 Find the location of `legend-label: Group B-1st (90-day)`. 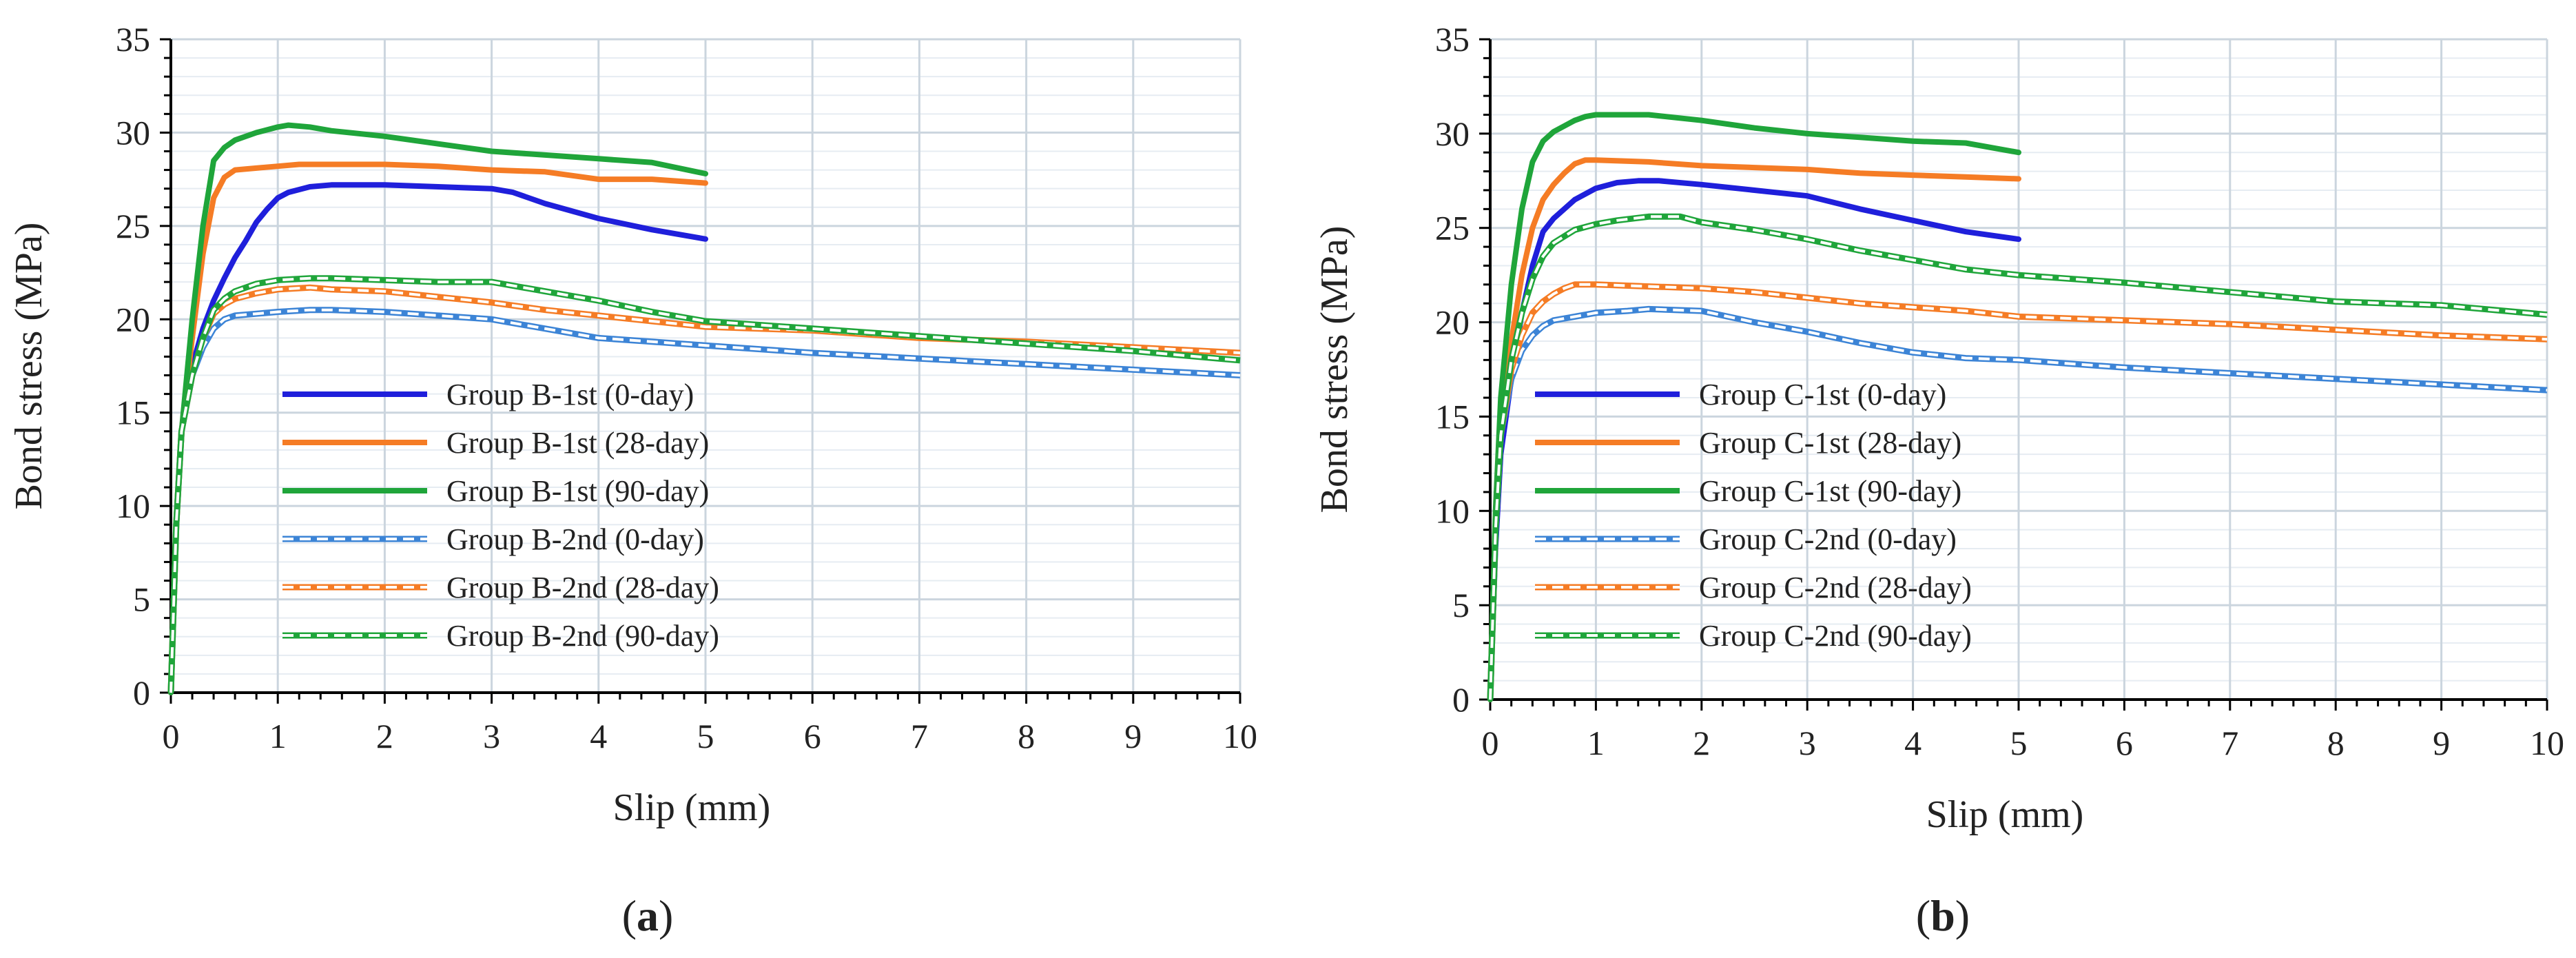

legend-label: Group B-1st (90-day) is located at coordinates (577, 491).